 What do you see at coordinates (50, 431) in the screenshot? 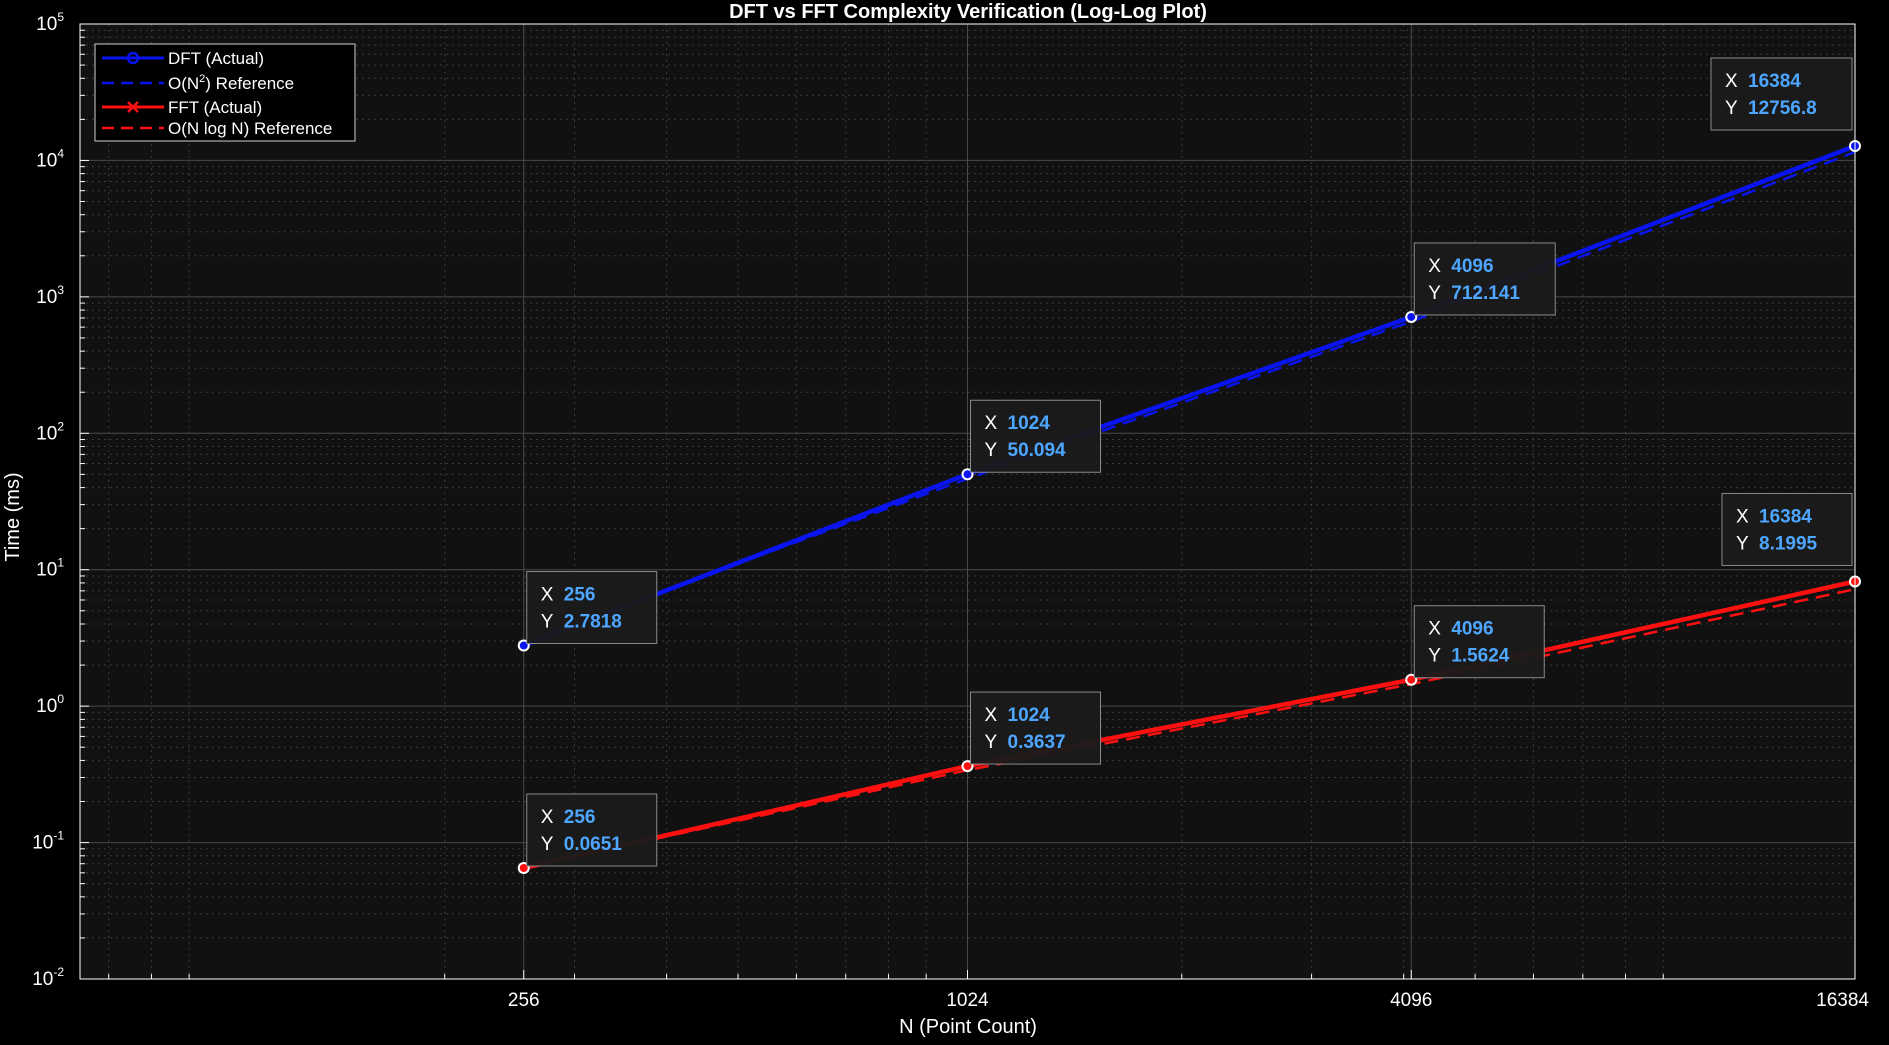
I see `y-tick-label: 10²` at bounding box center [50, 431].